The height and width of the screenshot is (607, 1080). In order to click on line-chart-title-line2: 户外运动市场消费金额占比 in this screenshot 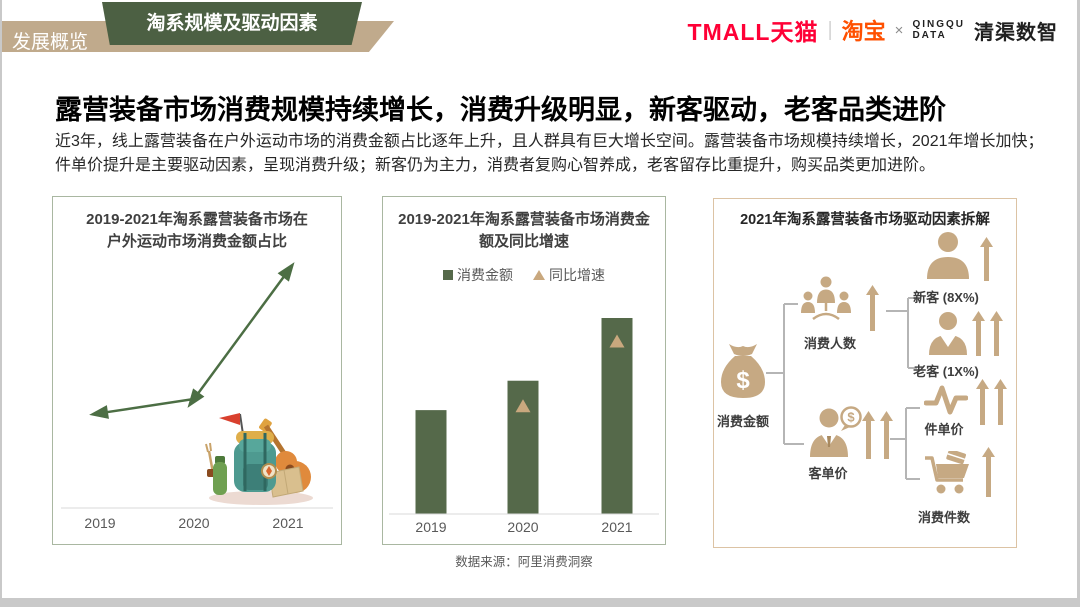, I will do `click(196, 241)`.